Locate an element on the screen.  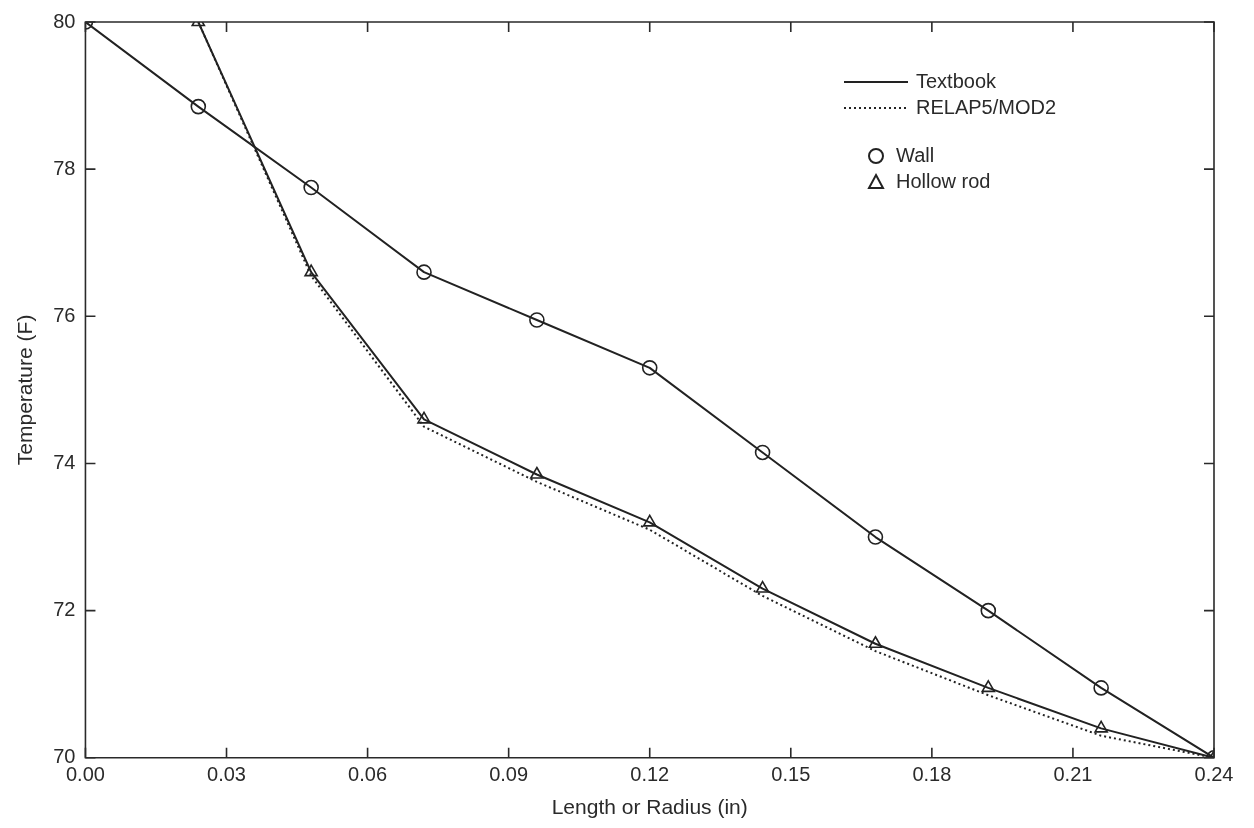
y-tick-label: 78 is located at coordinates (64, 167).